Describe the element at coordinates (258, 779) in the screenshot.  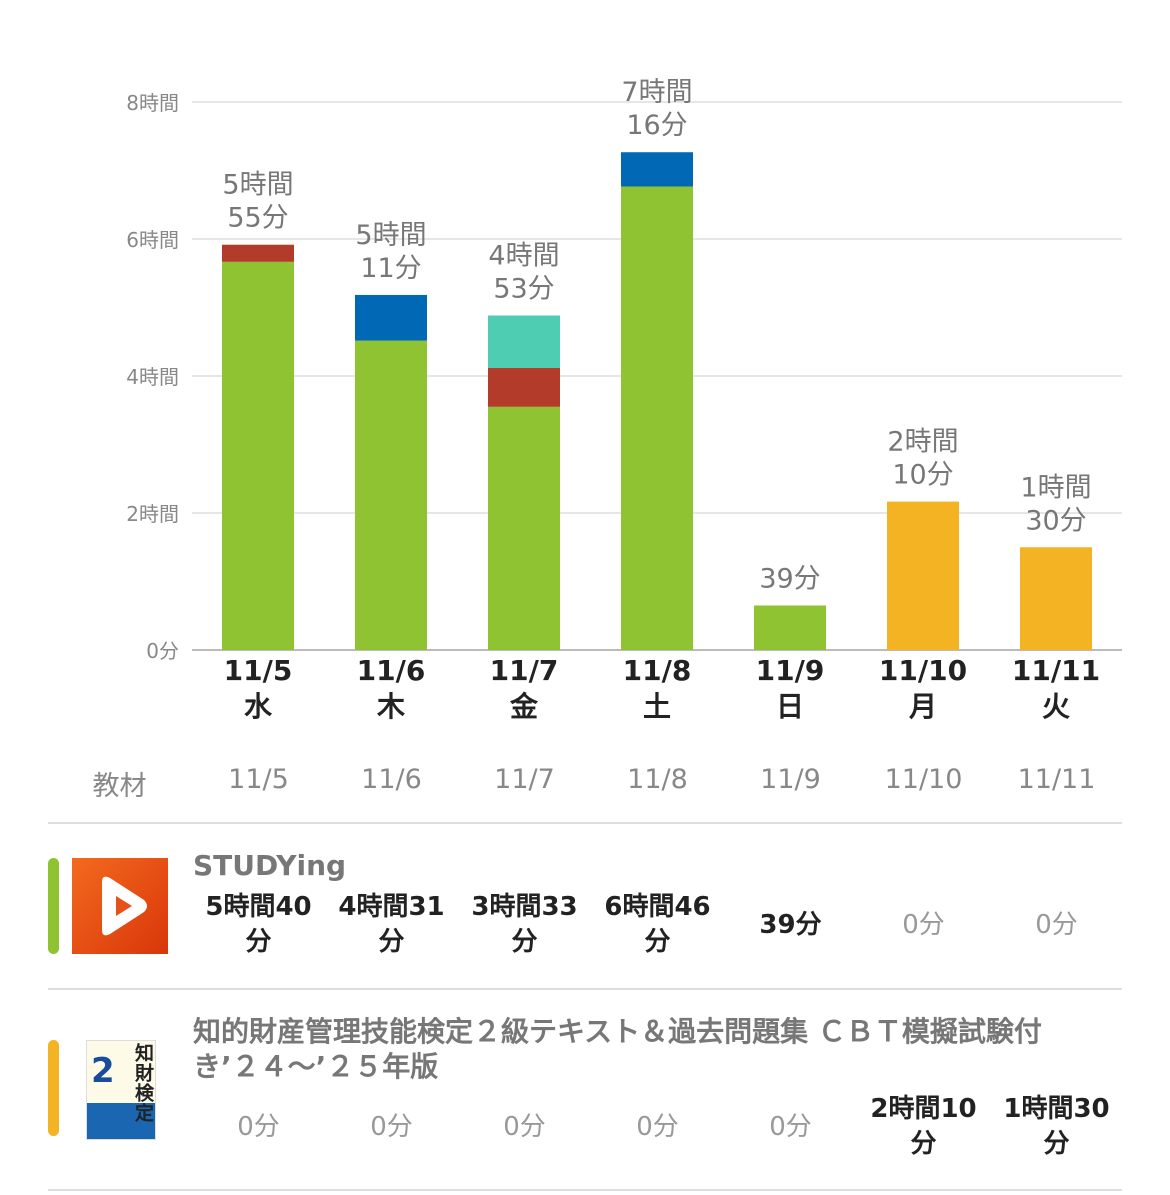
I see `date-column-header: 11/5` at that location.